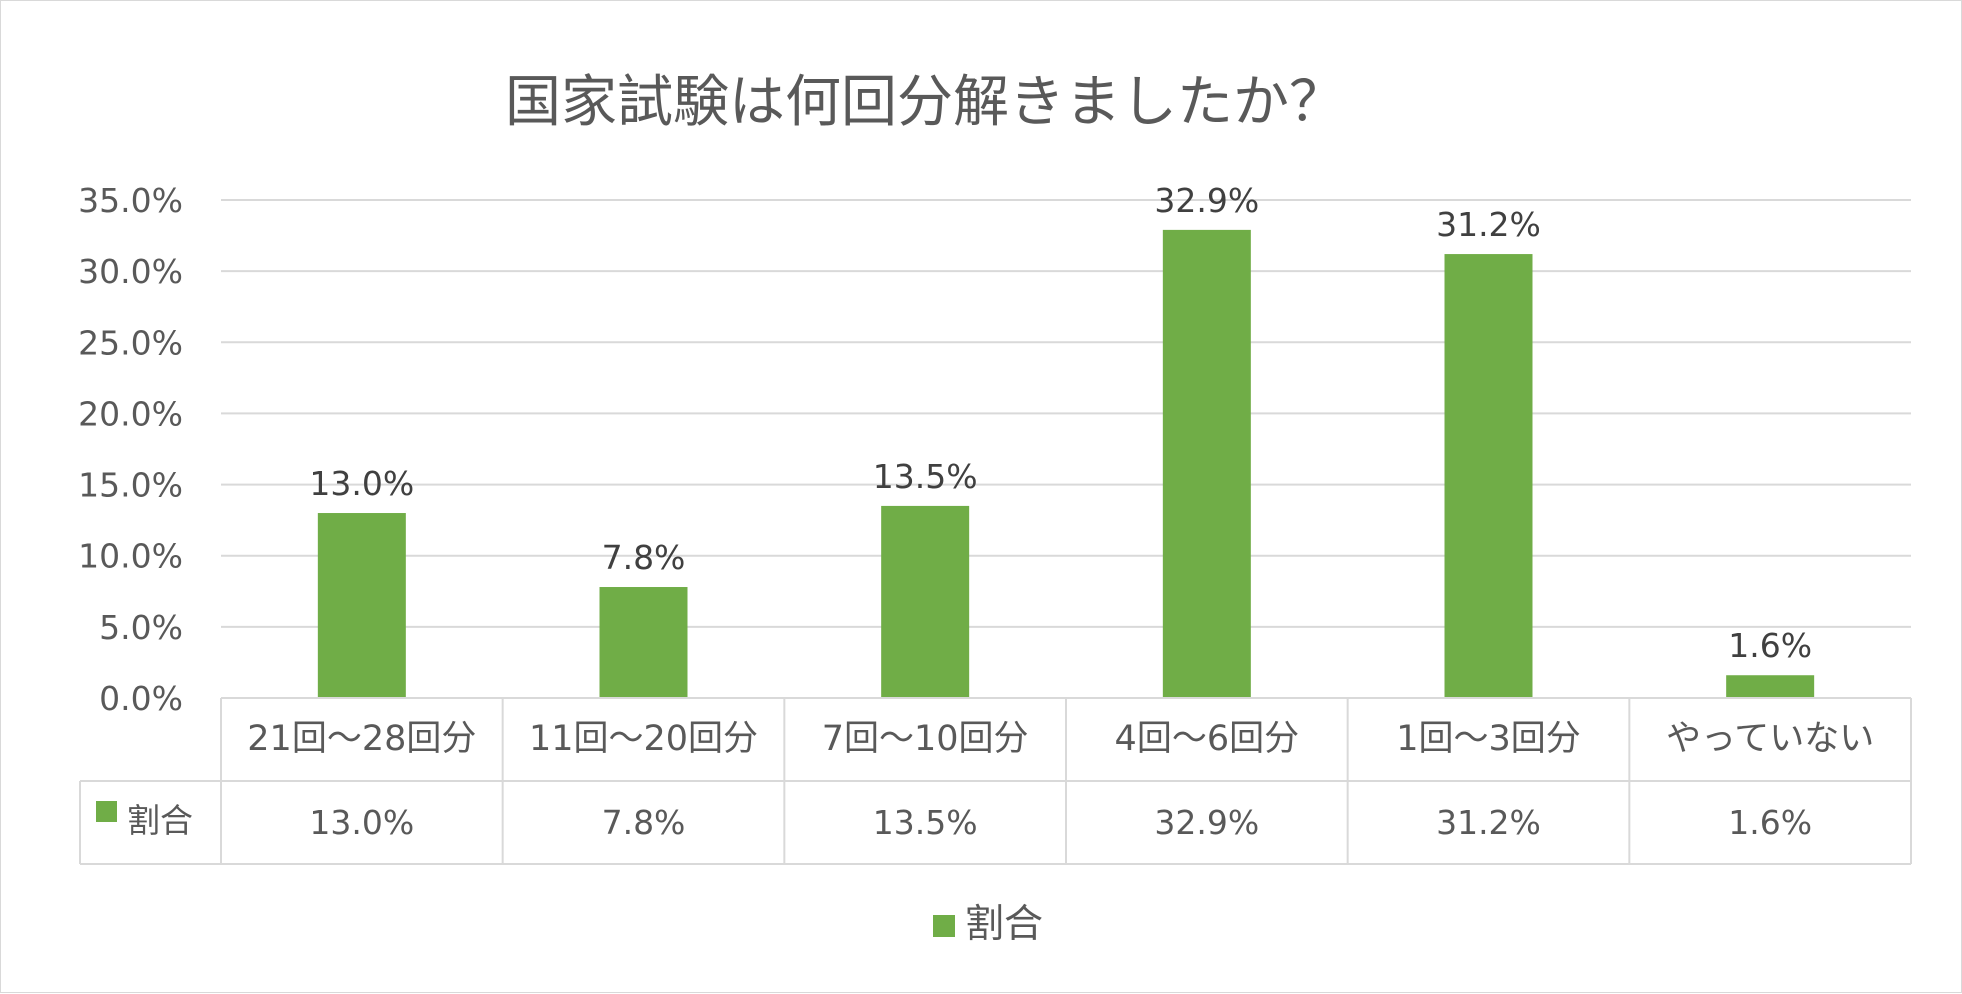 This screenshot has height=994, width=1962. Describe the element at coordinates (130, 200) in the screenshot. I see `y-tick-label: 35.0%` at that location.